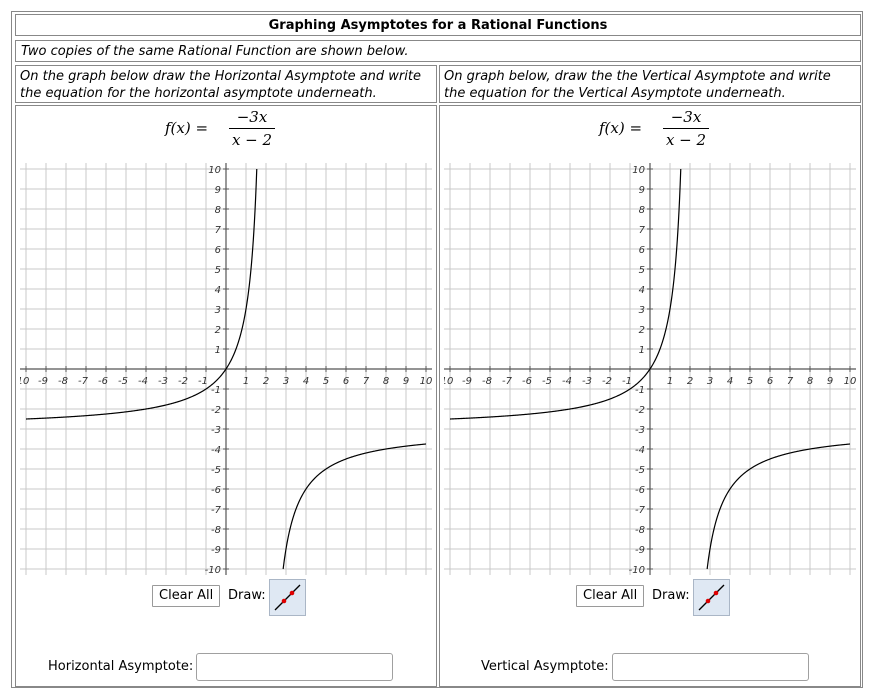 The width and height of the screenshot is (870, 695). I want to click on vertical-asymptote-input, so click(710, 667).